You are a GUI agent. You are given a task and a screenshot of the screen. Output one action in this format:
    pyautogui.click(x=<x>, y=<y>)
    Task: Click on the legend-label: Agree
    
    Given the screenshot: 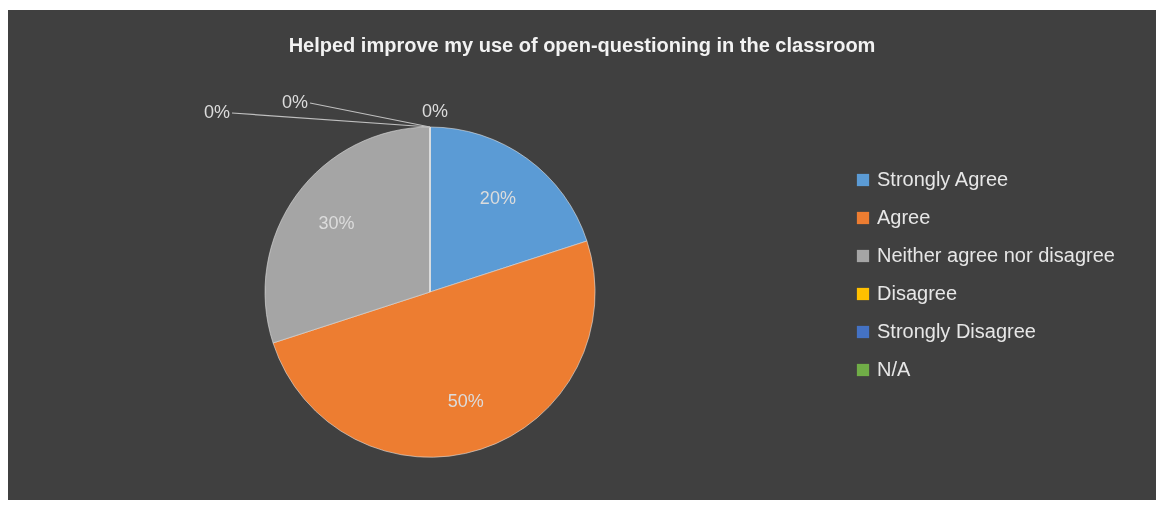 What is the action you would take?
    pyautogui.click(x=904, y=217)
    